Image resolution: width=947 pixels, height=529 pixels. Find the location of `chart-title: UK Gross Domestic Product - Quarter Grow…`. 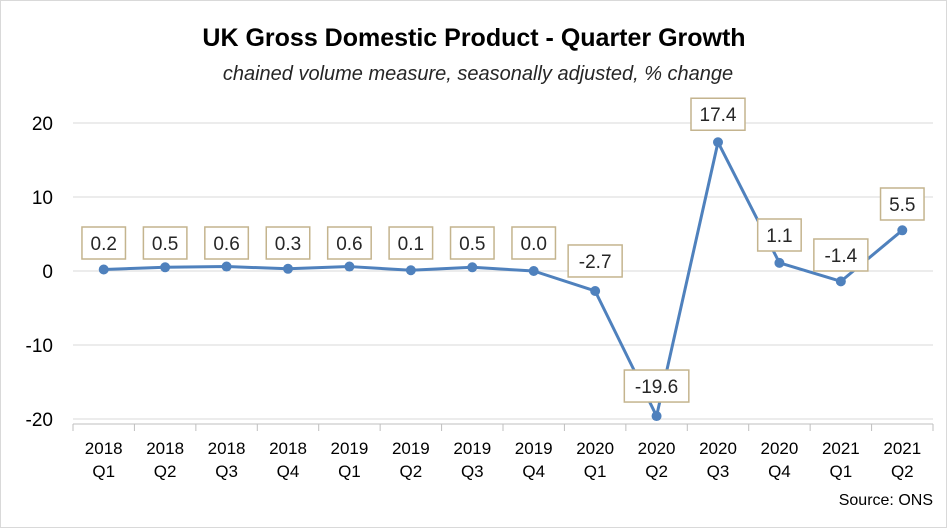

chart-title: UK Gross Domestic Product - Quarter Grow… is located at coordinates (473, 38).